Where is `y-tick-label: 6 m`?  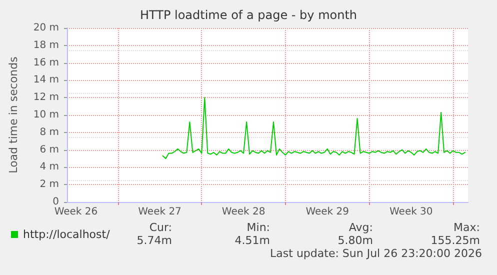
y-tick-label: 6 m is located at coordinates (49, 150).